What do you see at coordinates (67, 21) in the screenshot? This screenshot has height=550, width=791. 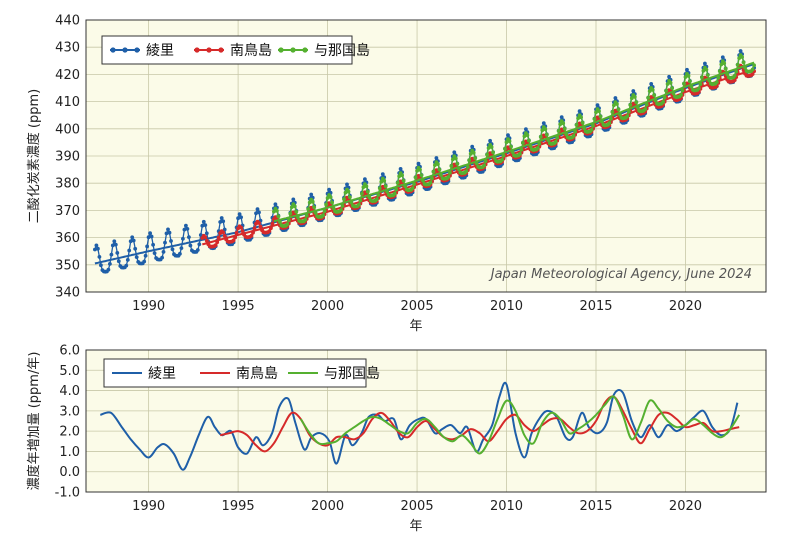 I see `y-tick-label: 440` at bounding box center [67, 21].